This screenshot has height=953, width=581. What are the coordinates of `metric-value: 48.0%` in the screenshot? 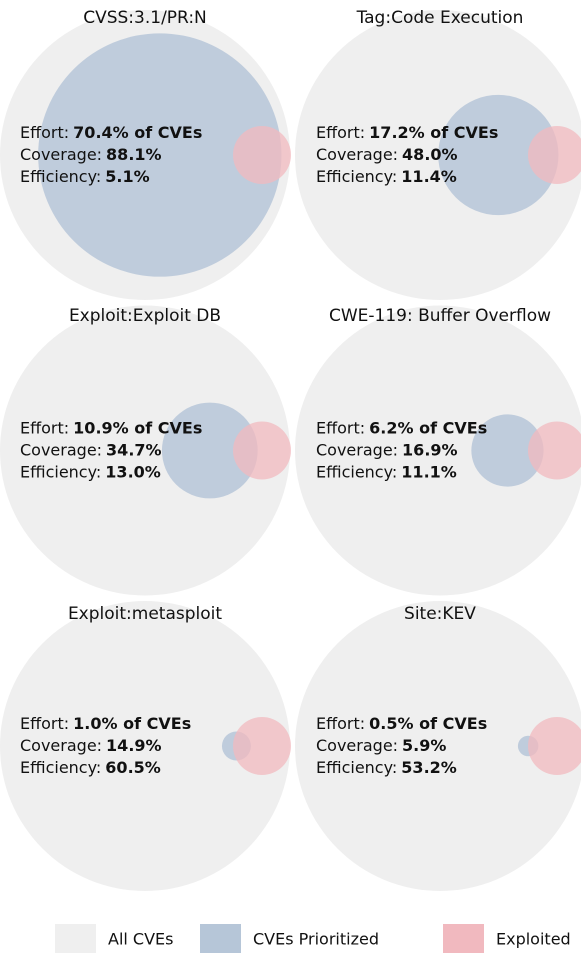 It's located at (430, 154).